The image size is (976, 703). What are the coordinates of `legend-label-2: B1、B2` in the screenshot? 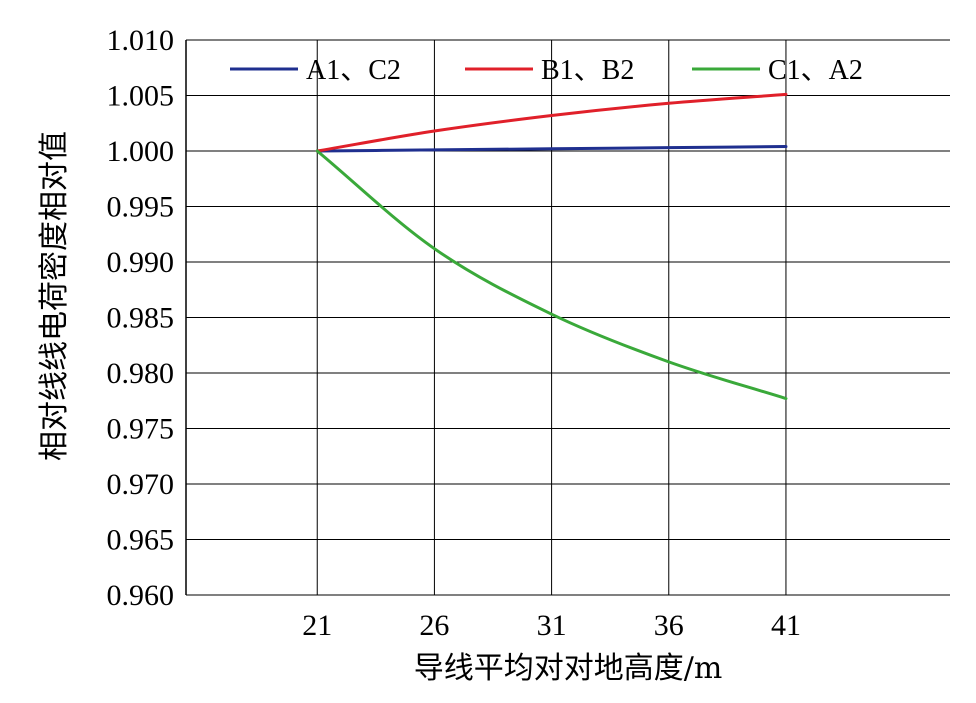 It's located at (587, 70).